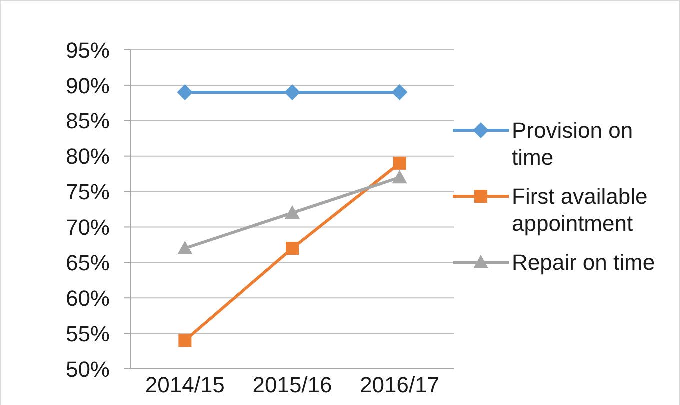 Image resolution: width=680 pixels, height=405 pixels. What do you see at coordinates (88, 298) in the screenshot?
I see `y-tick-label: 60%` at bounding box center [88, 298].